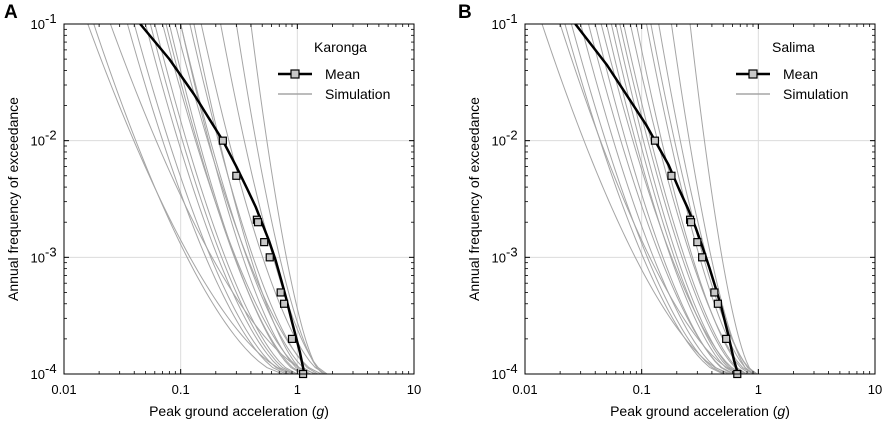  Describe the element at coordinates (465, 12) in the screenshot. I see `panel-letter: B` at that location.